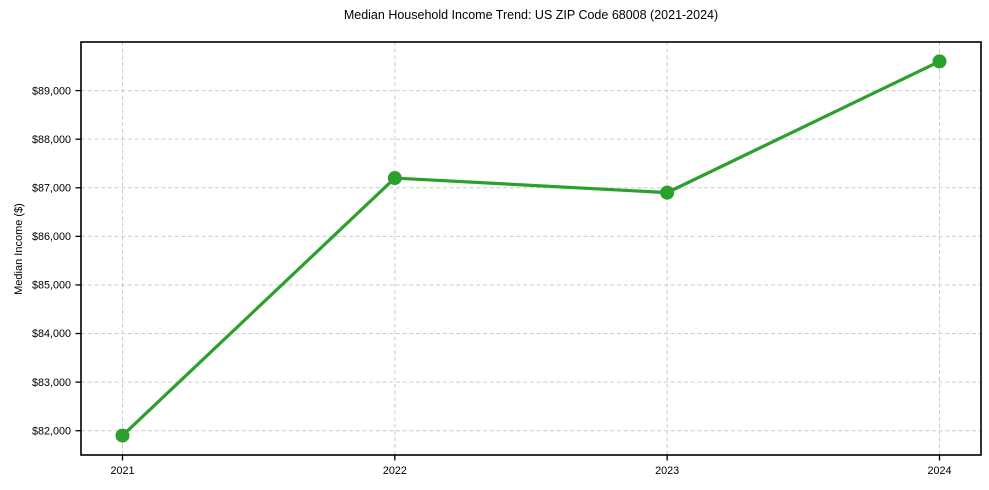 The image size is (989, 490). What do you see at coordinates (51, 237) in the screenshot?
I see `y-tick-label: $86,000` at bounding box center [51, 237].